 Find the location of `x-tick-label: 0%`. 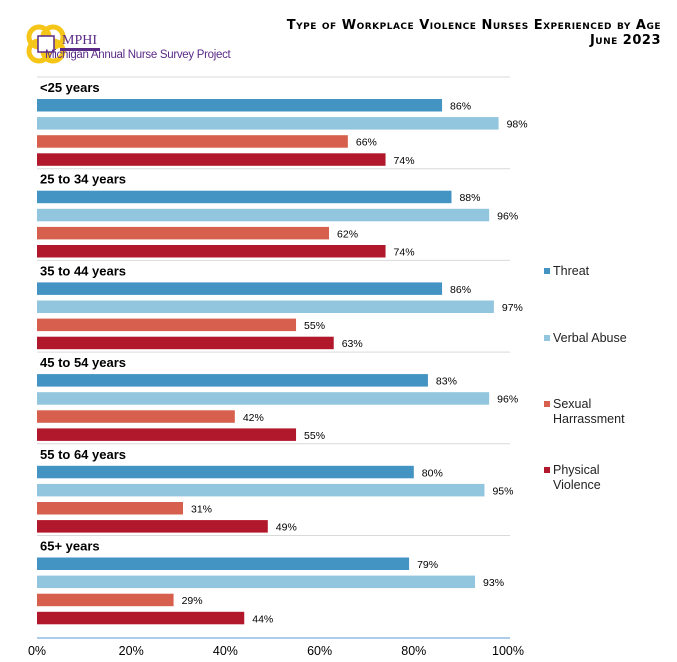

x-tick-label: 0% is located at coordinates (37, 651).